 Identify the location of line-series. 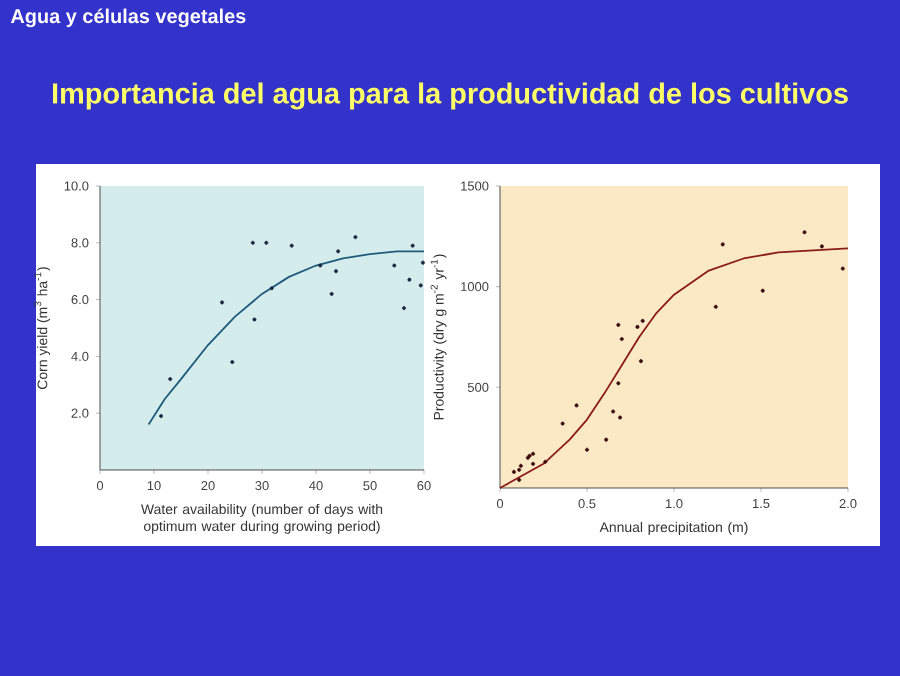
(286, 338).